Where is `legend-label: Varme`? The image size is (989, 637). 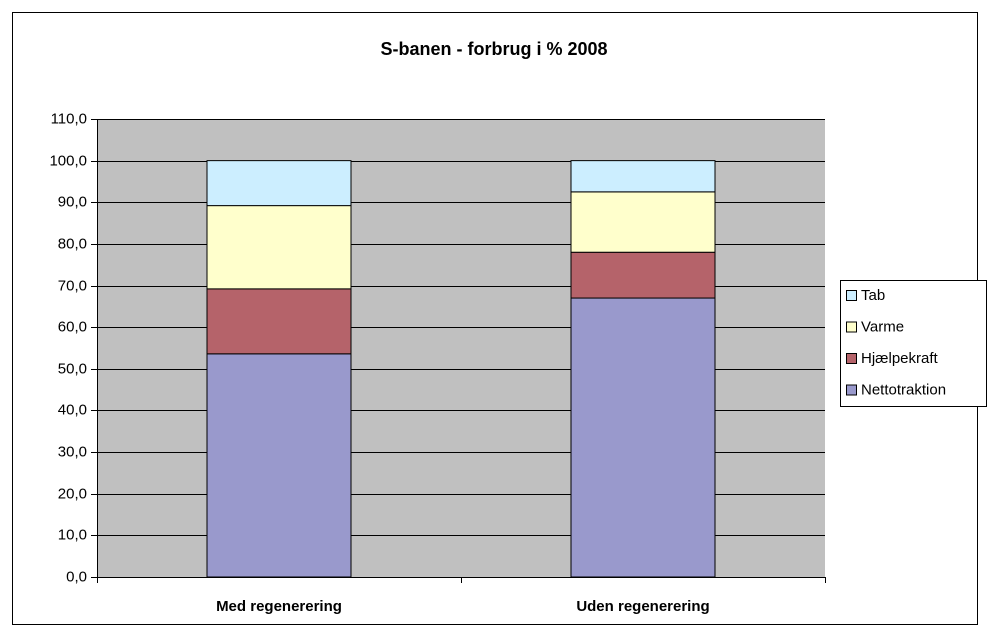 legend-label: Varme is located at coordinates (882, 326).